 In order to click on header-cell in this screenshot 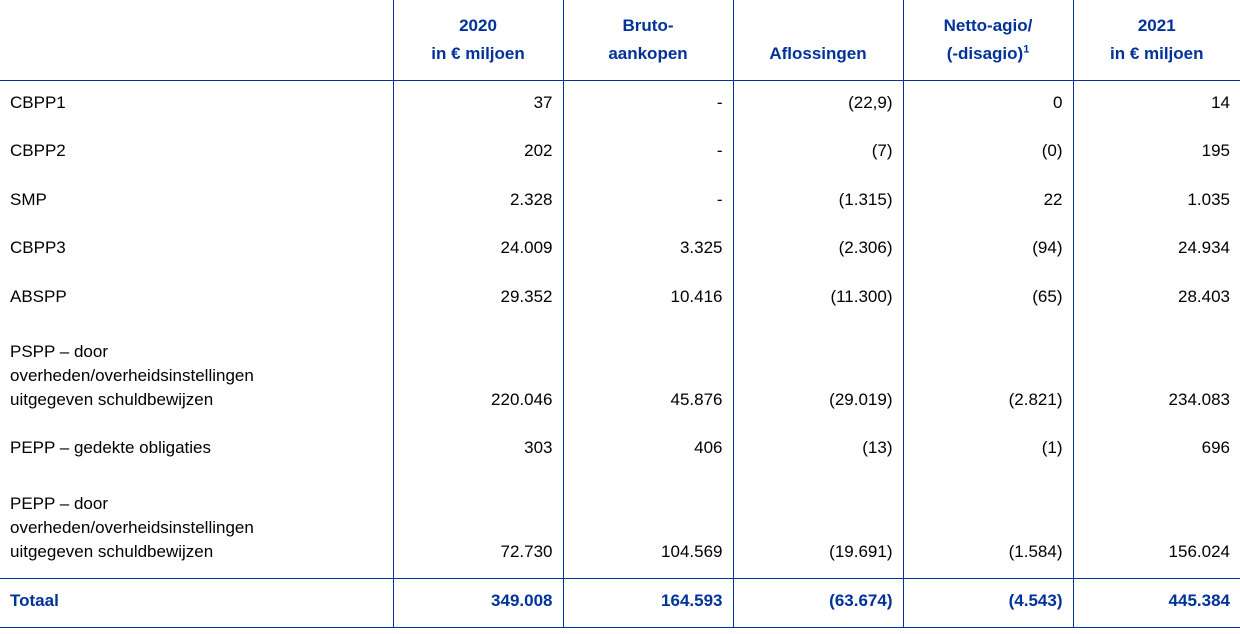, I will do `click(196, 40)`.